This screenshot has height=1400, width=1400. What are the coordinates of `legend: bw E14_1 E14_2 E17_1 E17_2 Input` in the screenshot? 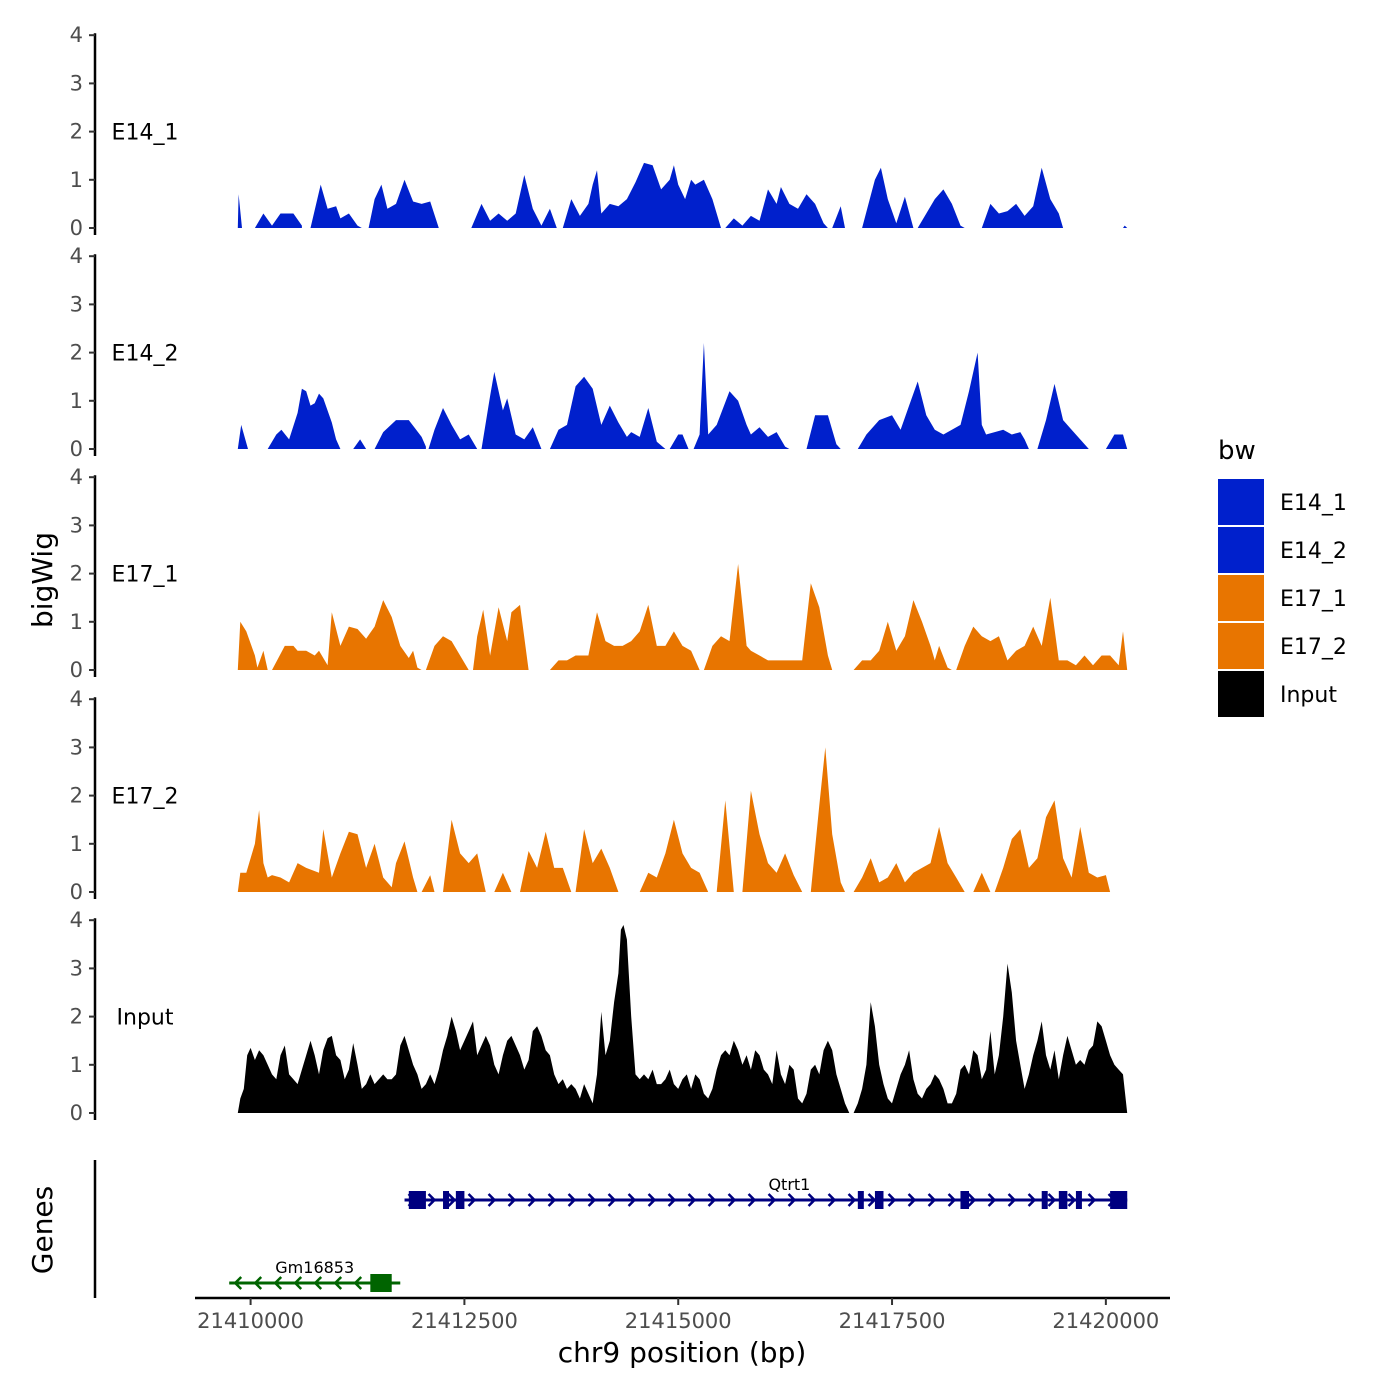 It's located at (1282, 576).